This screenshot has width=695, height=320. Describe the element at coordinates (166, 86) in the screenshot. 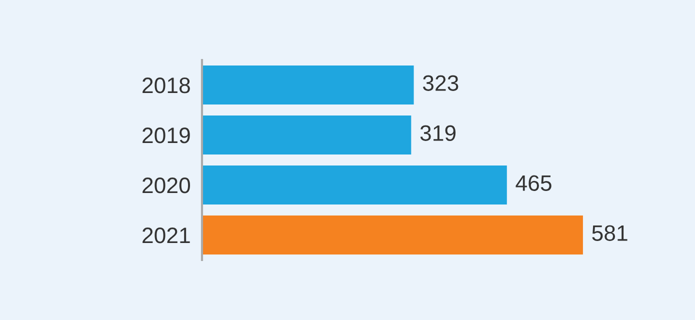

I see `y-tick-label: 2018` at that location.